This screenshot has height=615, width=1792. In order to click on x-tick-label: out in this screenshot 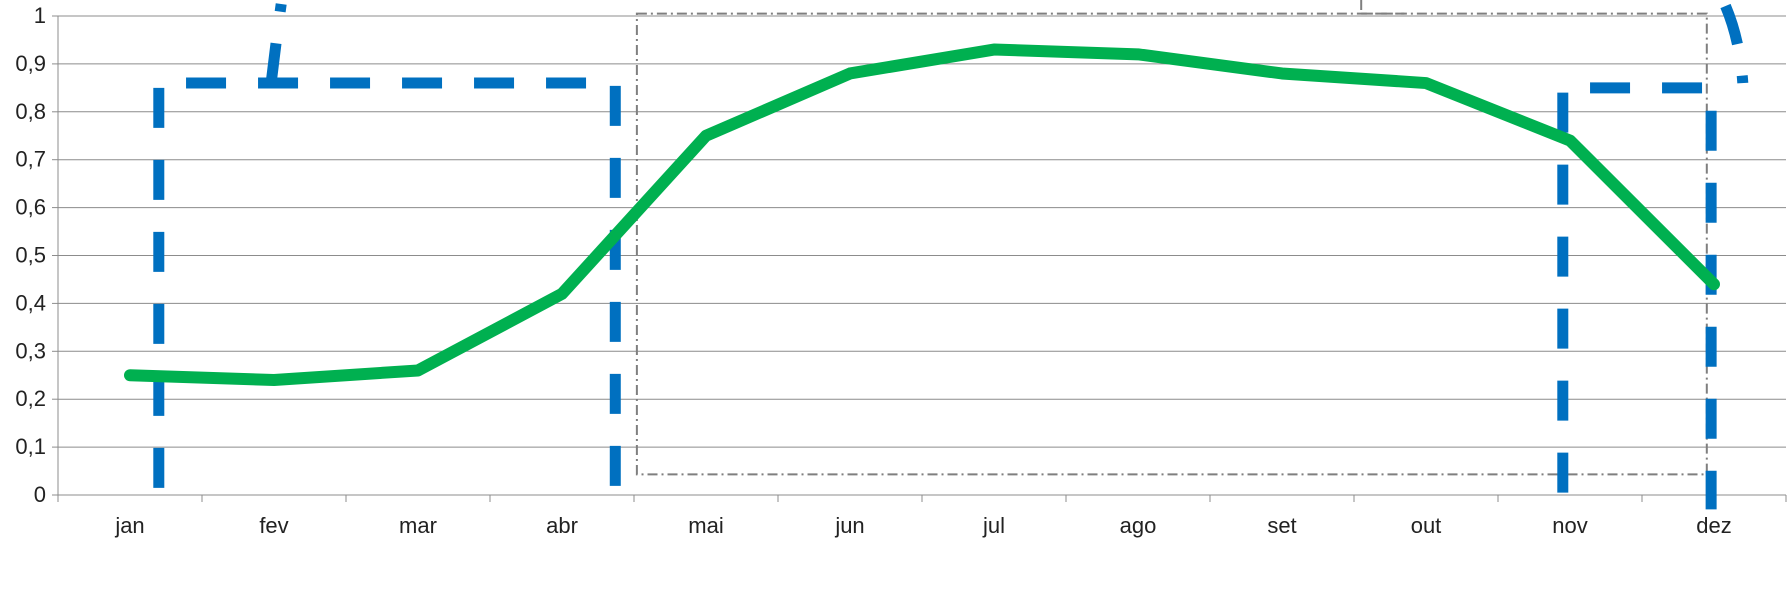, I will do `click(1426, 525)`.